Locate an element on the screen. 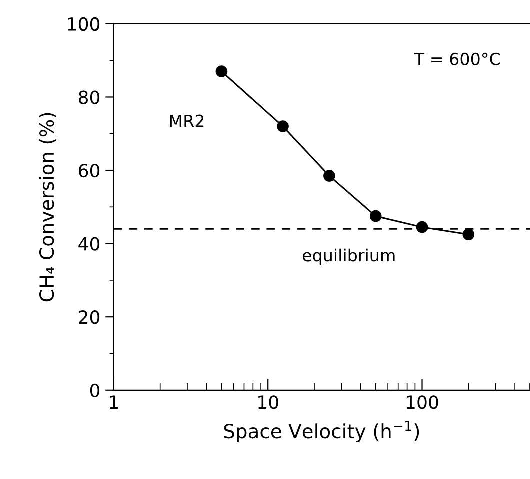 The height and width of the screenshot is (479, 530). y-axis-title: CH₄ Conversion (%) is located at coordinates (47, 207).